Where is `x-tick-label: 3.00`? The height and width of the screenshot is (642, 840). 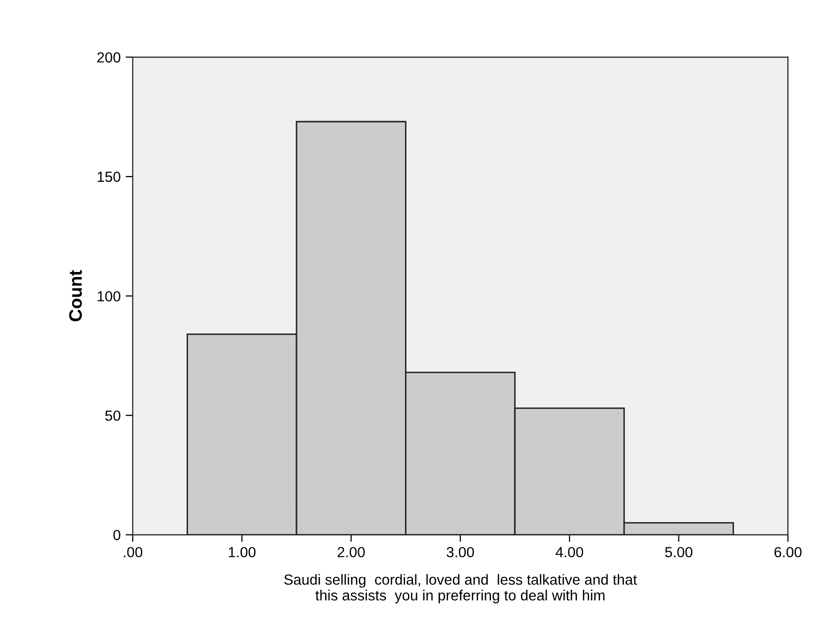
x-tick-label: 3.00 is located at coordinates (460, 552).